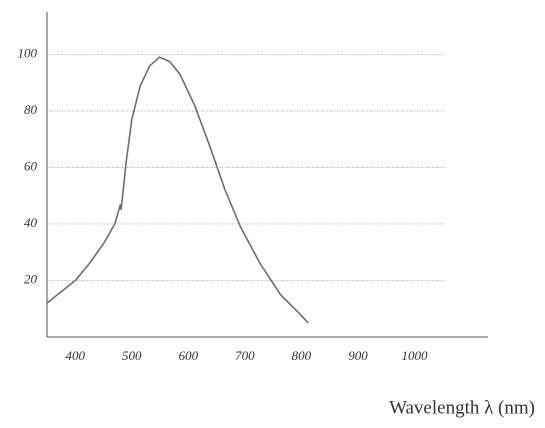 This screenshot has width=545, height=428. Describe the element at coordinates (132, 355) in the screenshot. I see `x-tick-label: 500` at that location.